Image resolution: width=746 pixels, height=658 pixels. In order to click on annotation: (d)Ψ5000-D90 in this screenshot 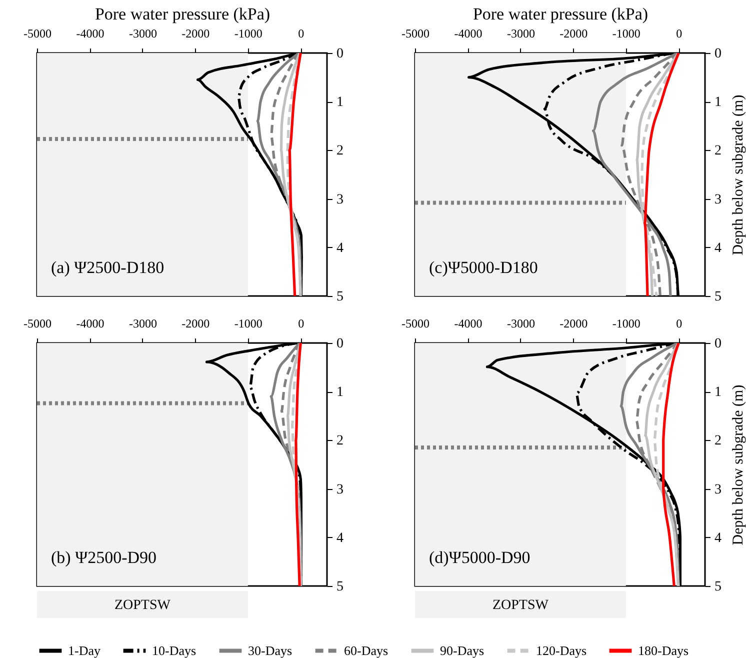, I will do `click(479, 557)`.